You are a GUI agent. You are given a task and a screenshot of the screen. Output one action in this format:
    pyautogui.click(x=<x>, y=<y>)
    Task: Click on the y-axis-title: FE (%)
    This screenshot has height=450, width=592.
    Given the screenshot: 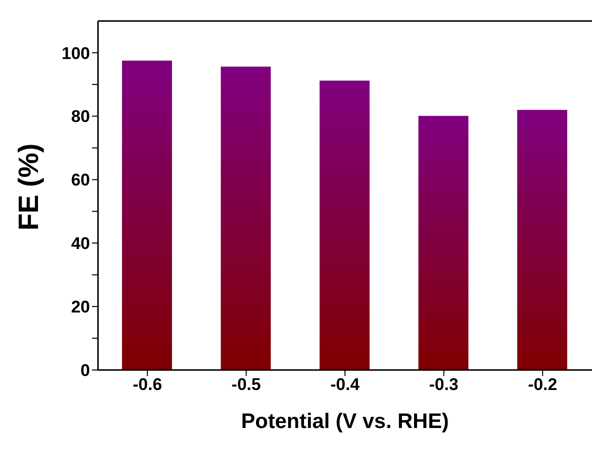 What is the action you would take?
    pyautogui.click(x=28, y=186)
    